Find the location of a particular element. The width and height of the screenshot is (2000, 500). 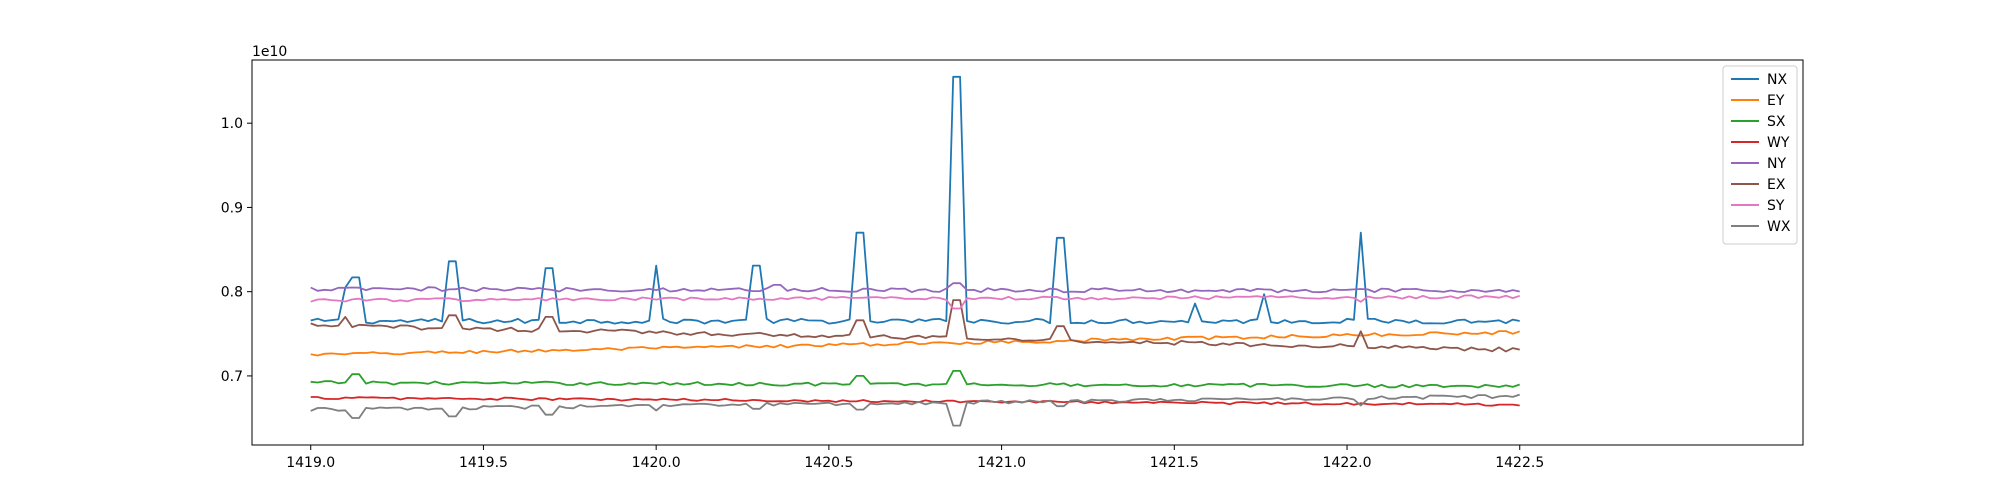

y-tick-label: 0.9 is located at coordinates (232, 208).